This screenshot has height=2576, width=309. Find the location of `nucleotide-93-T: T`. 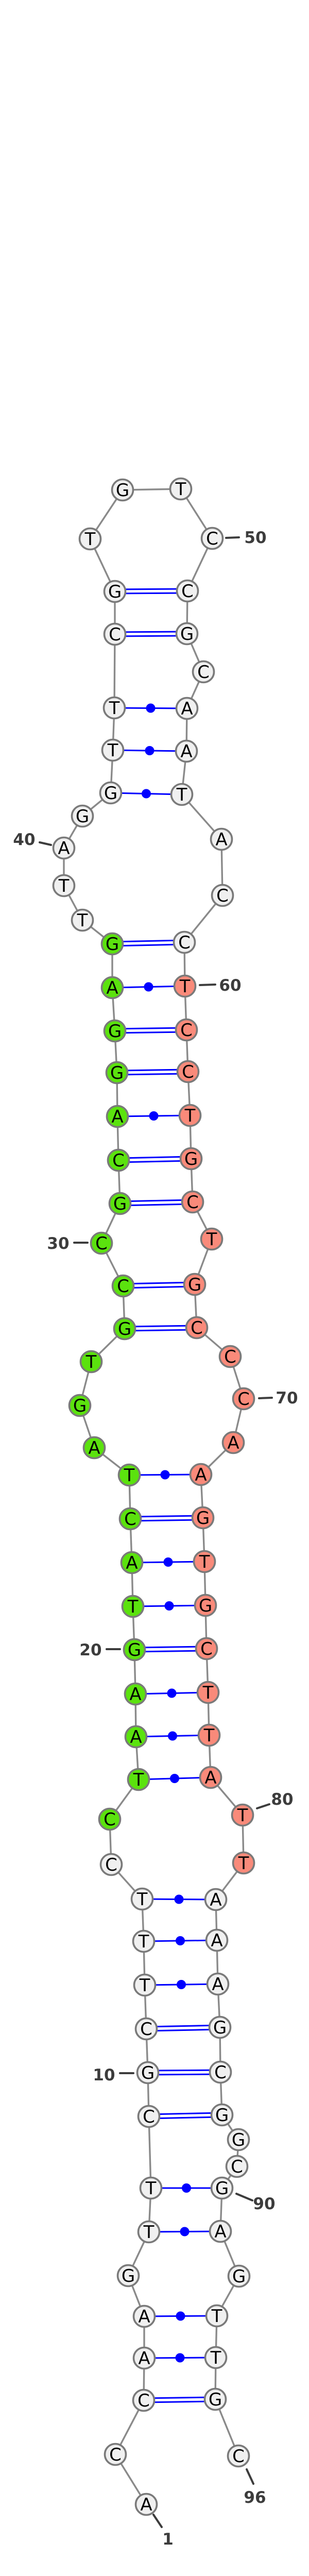

nucleotide-93-T: T is located at coordinates (217, 2316).